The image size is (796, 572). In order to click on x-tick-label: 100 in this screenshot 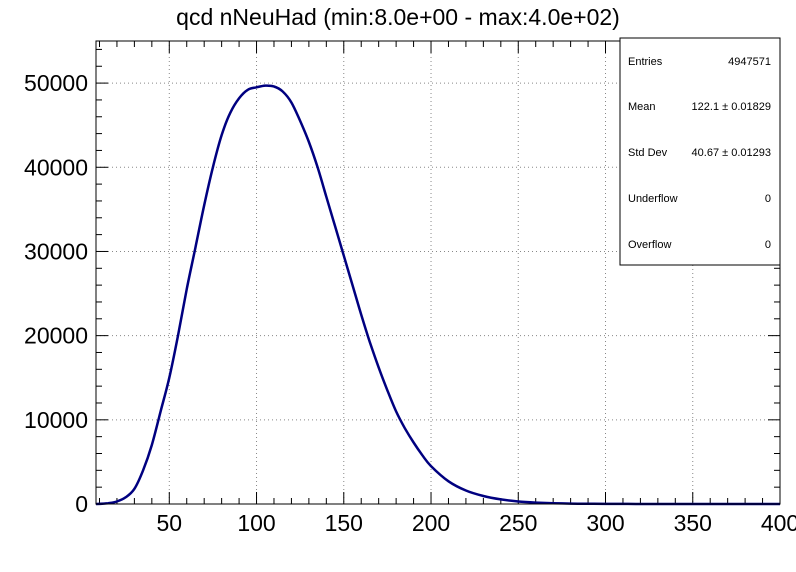, I will do `click(256, 523)`.